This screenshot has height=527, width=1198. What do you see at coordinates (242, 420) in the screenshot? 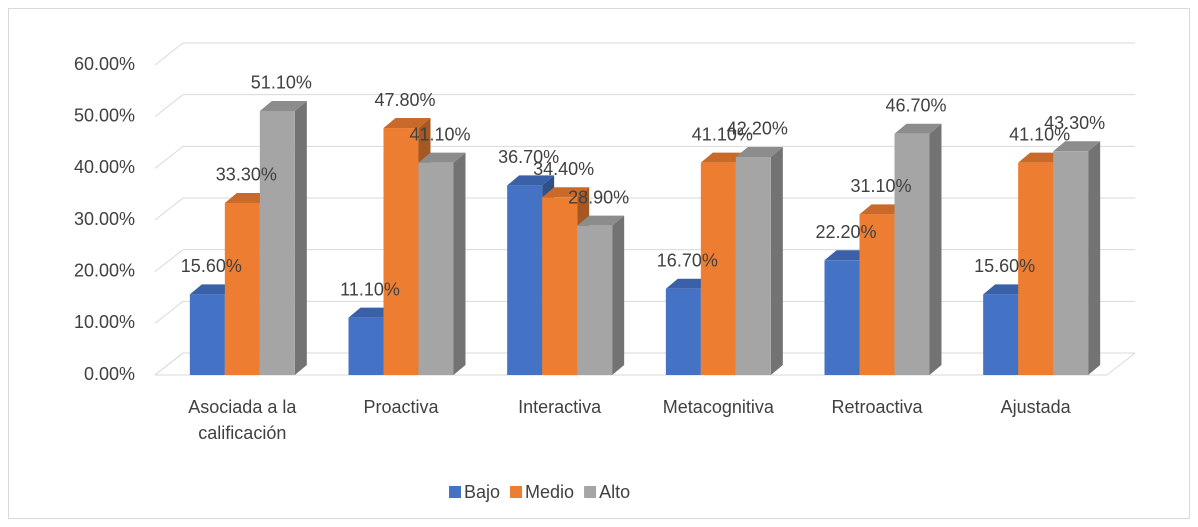
I see `x-tick-label: Asociada a la calificación` at bounding box center [242, 420].